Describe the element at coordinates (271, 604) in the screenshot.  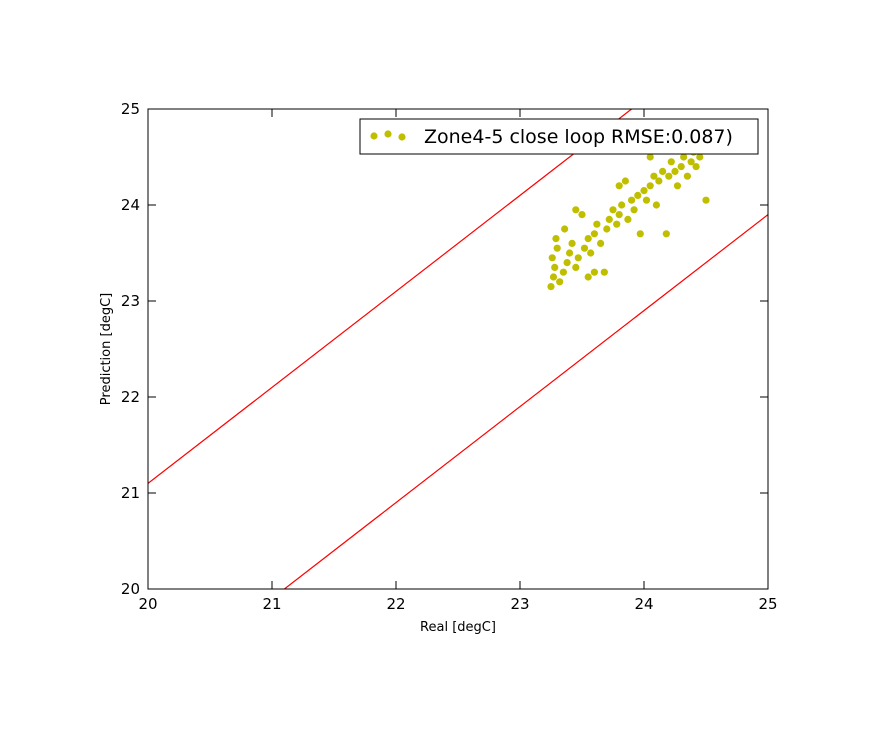
I see `x-tick-label: 21` at that location.